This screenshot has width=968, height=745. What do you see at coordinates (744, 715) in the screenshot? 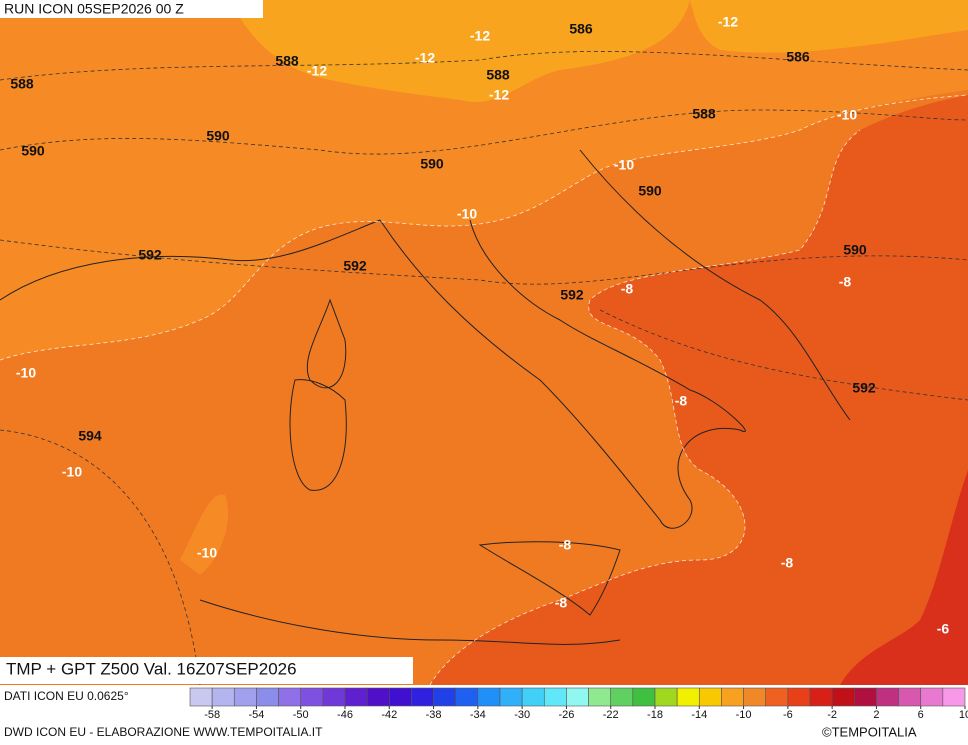
I see `colorbar-tick-label: -10` at bounding box center [744, 715].